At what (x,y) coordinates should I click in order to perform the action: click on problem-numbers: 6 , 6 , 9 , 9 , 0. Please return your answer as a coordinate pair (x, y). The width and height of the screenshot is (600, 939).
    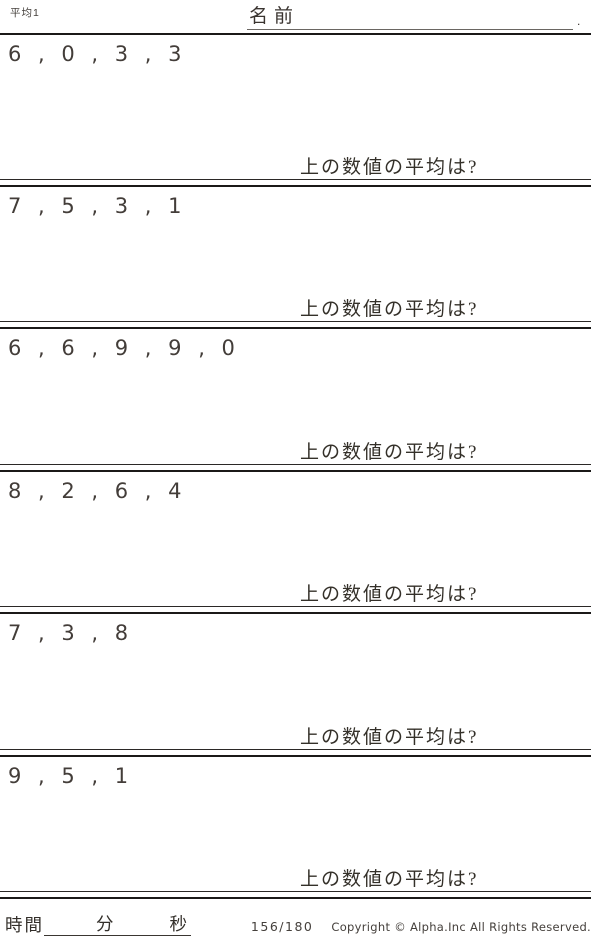
    Looking at the image, I should click on (124, 348).